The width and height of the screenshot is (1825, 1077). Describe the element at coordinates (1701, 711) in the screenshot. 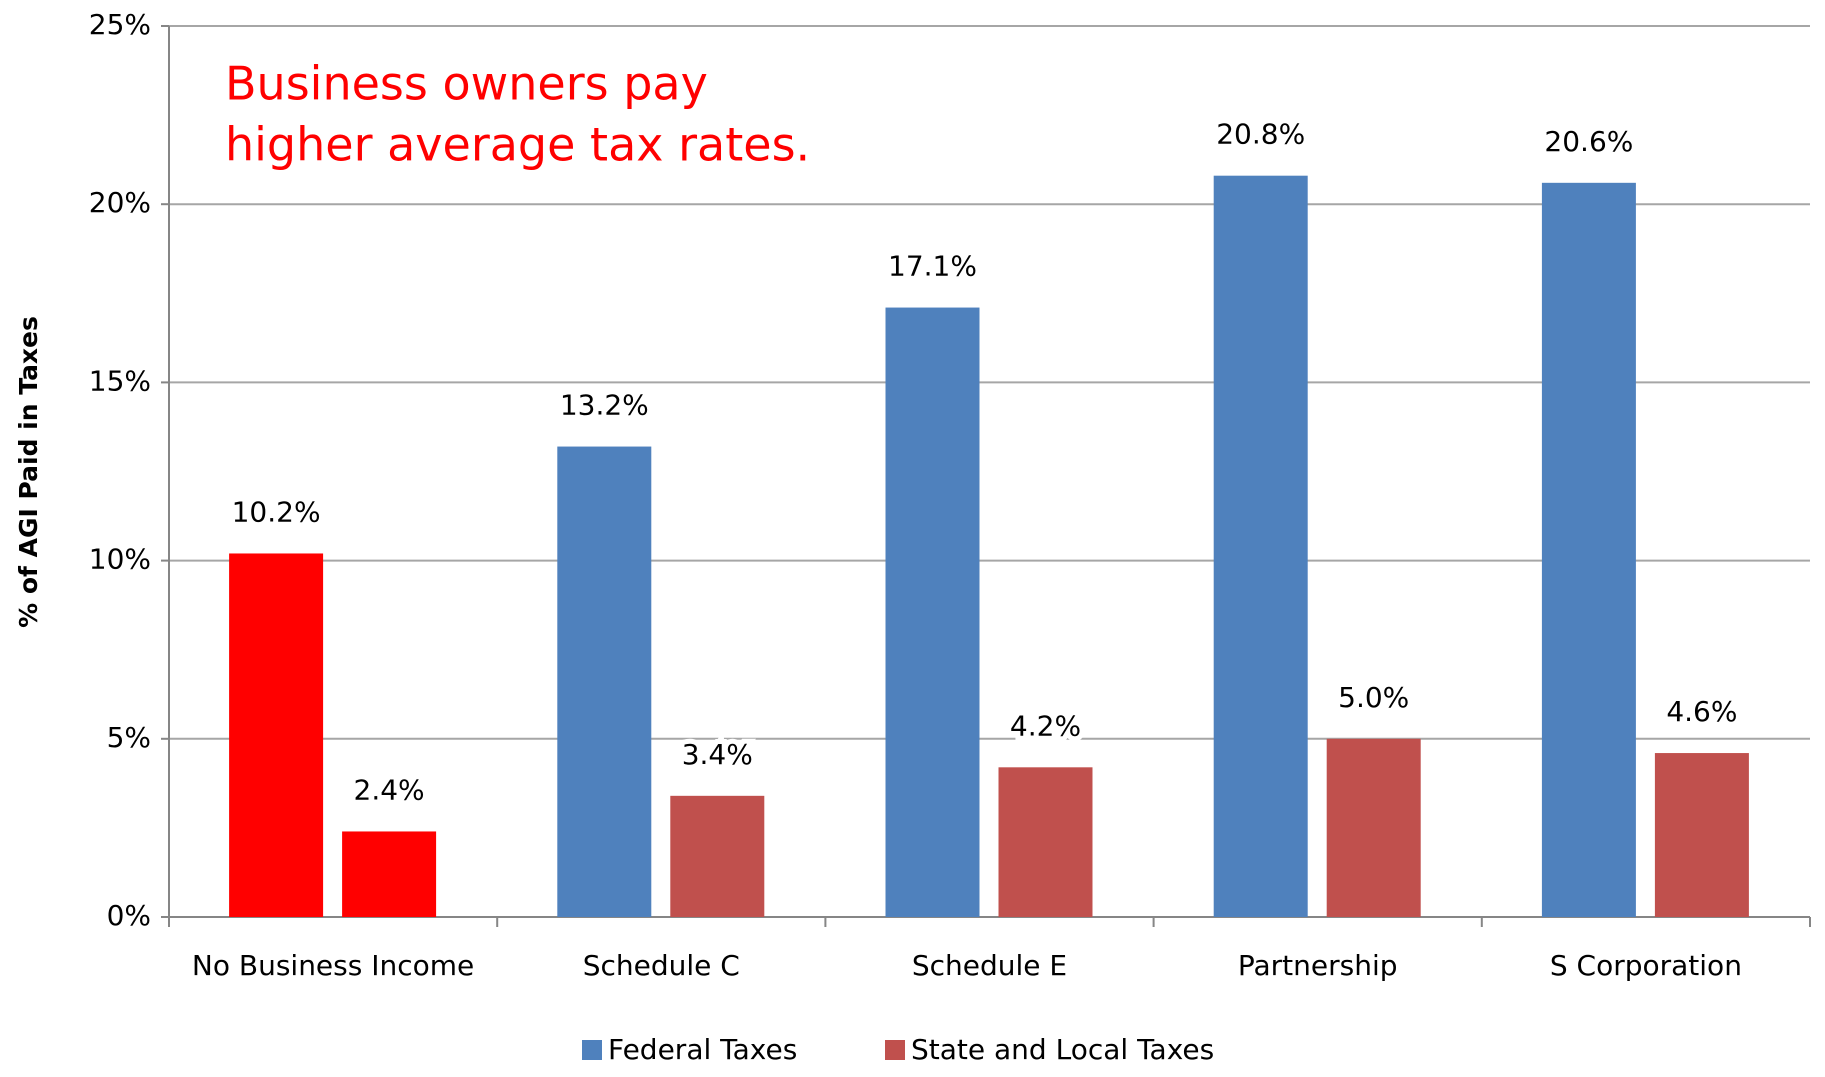

I see `value-label: 4.6%` at that location.